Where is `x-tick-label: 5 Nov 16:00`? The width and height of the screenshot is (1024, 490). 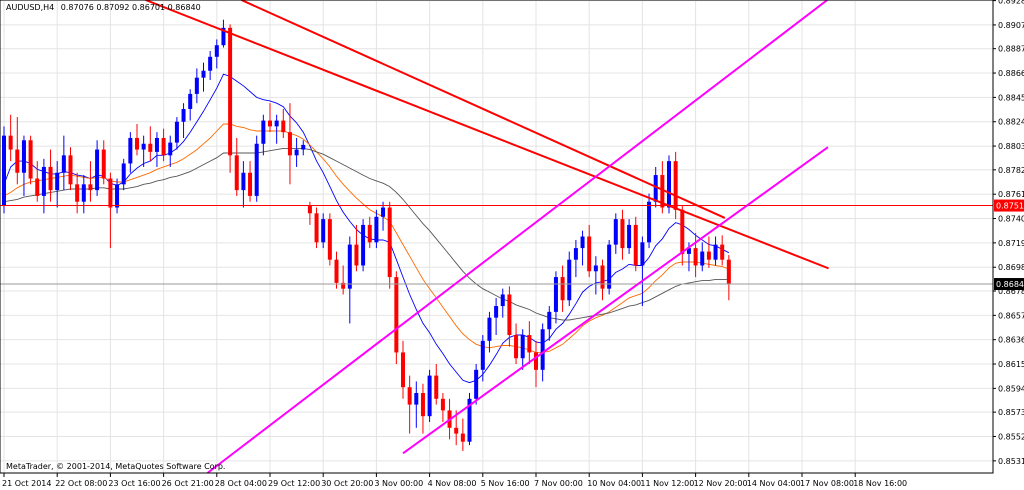
x-tick-label: 5 Nov 16:00 is located at coordinates (505, 483).